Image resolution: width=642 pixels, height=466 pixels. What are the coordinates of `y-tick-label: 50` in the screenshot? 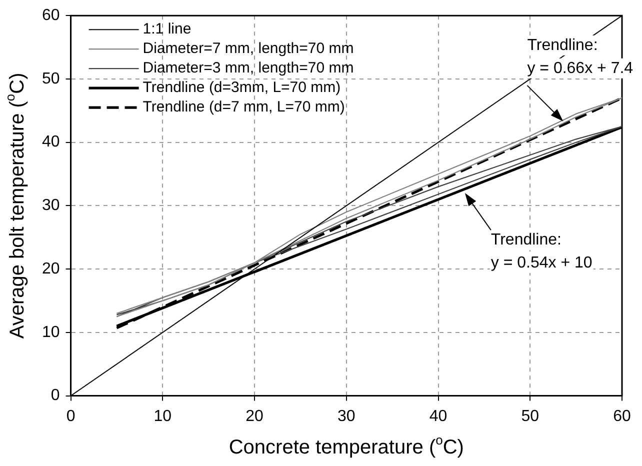 It's located at (51, 79).